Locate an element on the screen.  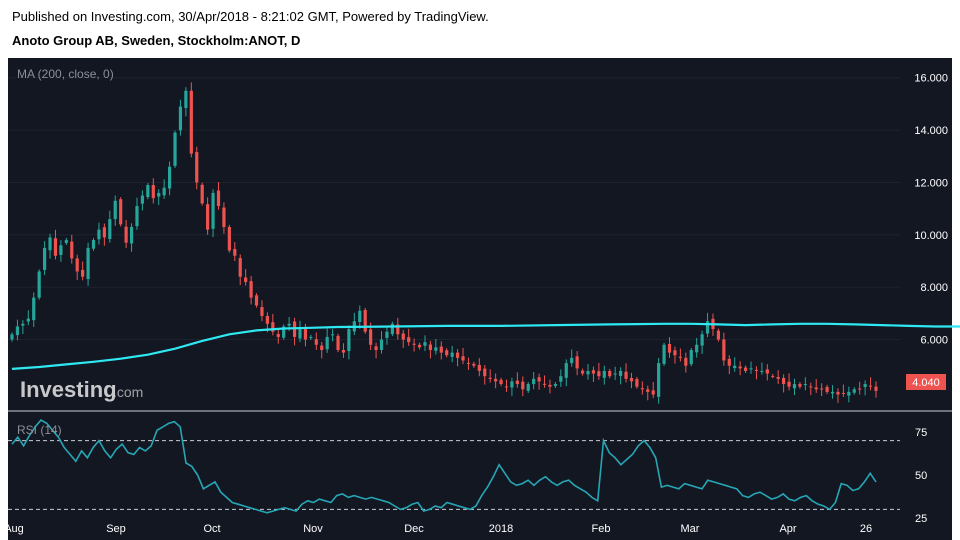
rsi-level-lines is located at coordinates (454, 475).